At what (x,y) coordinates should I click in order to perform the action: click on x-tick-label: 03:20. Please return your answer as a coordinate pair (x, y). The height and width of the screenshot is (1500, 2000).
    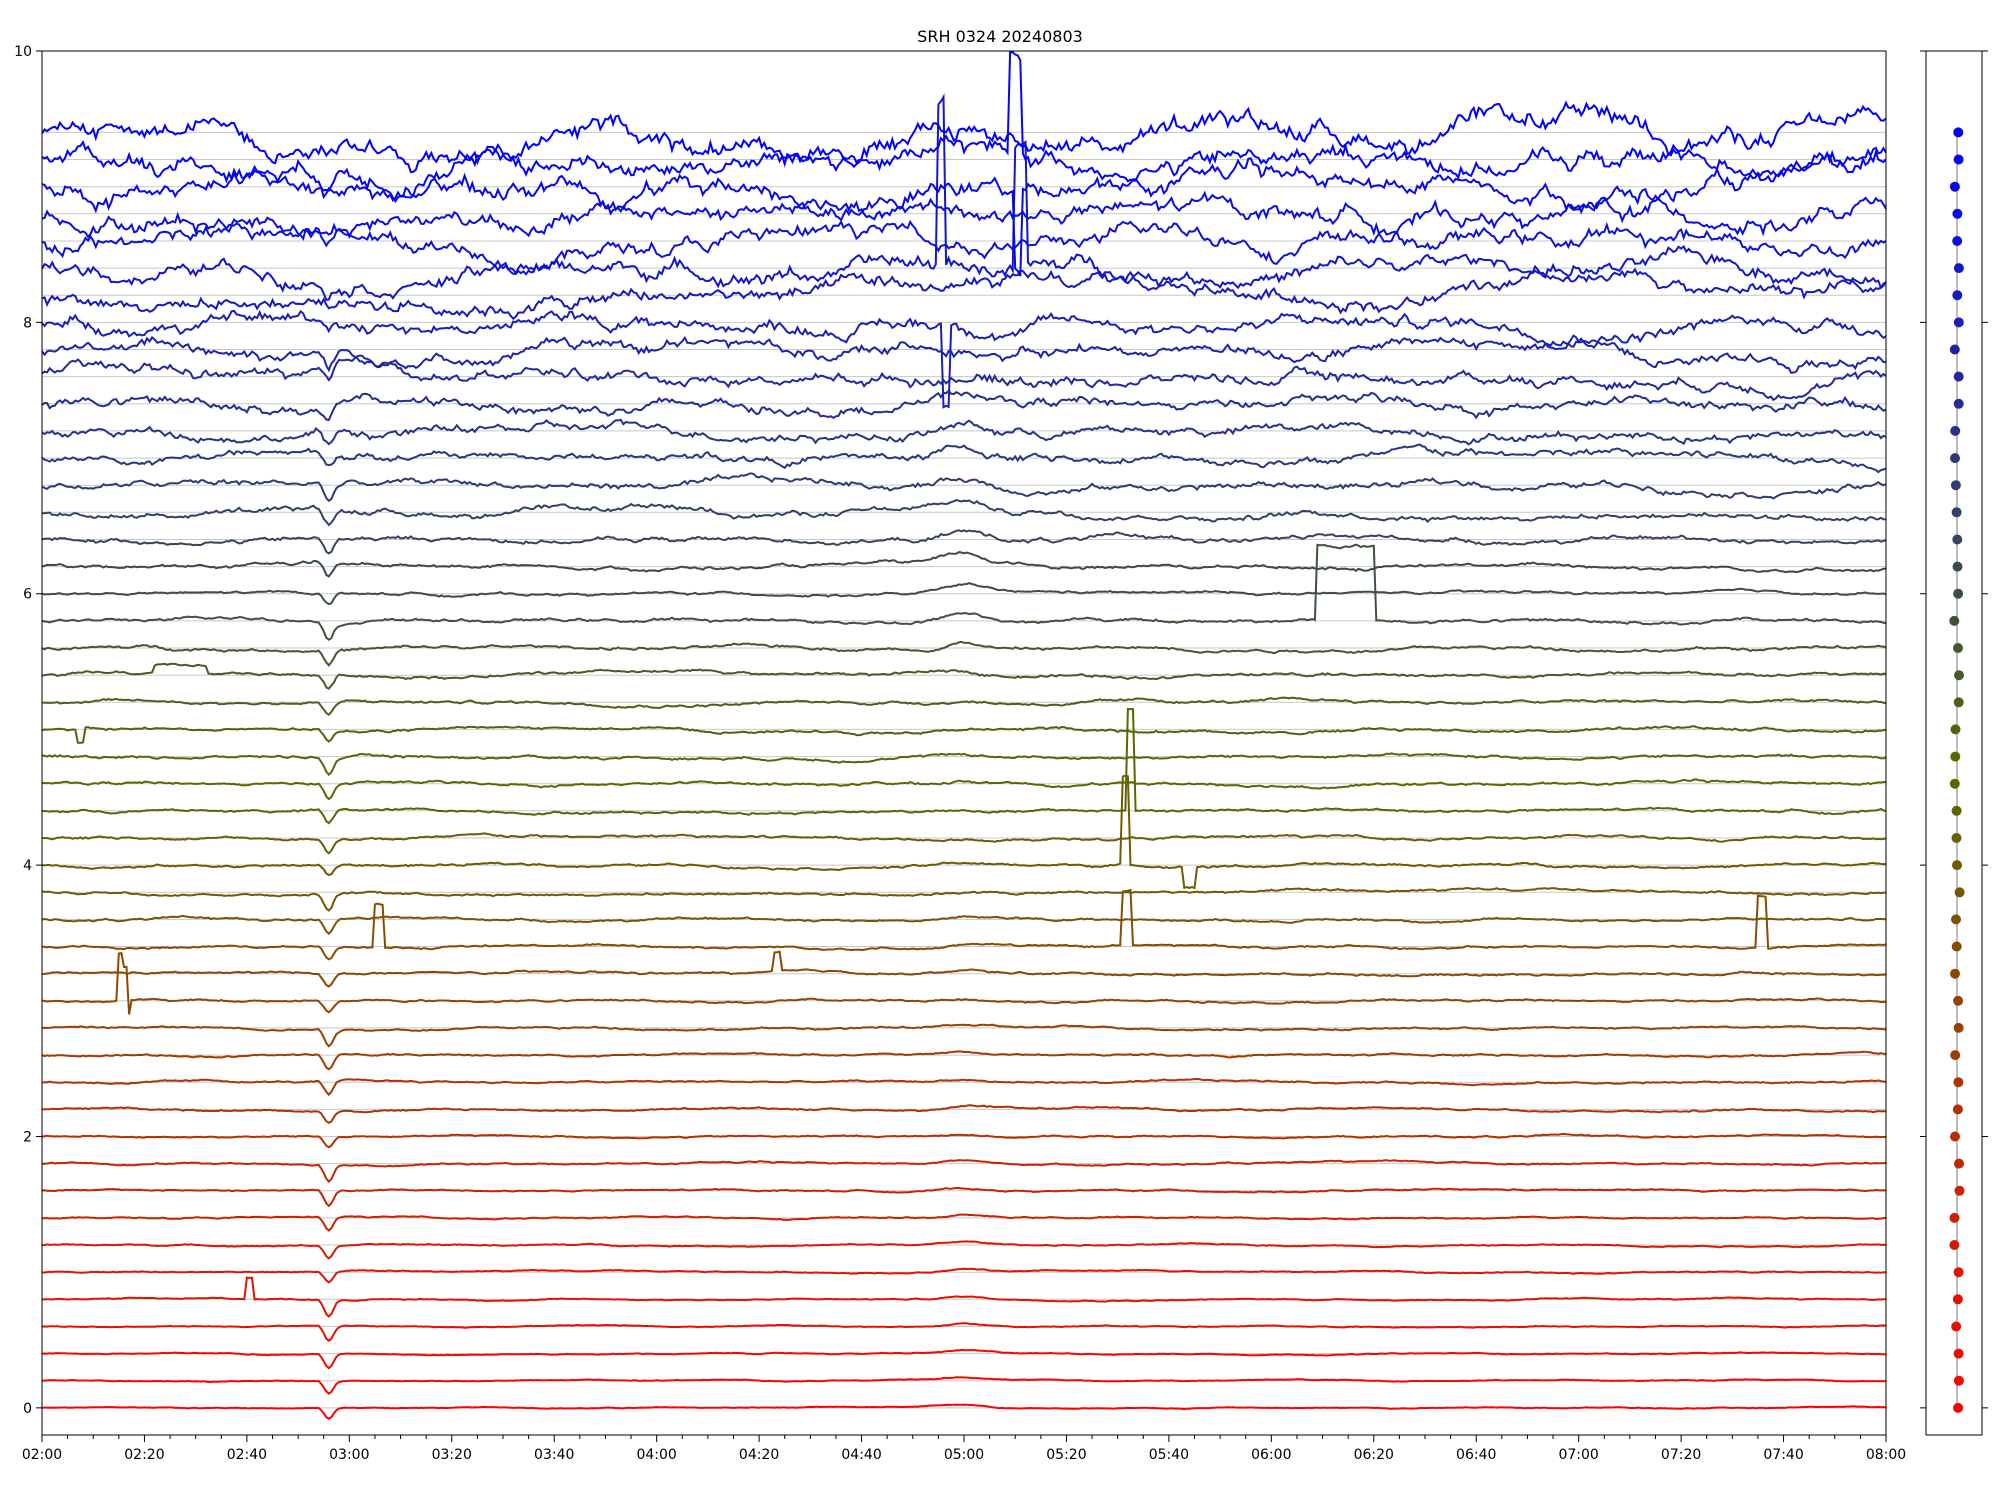
    Looking at the image, I should click on (452, 1455).